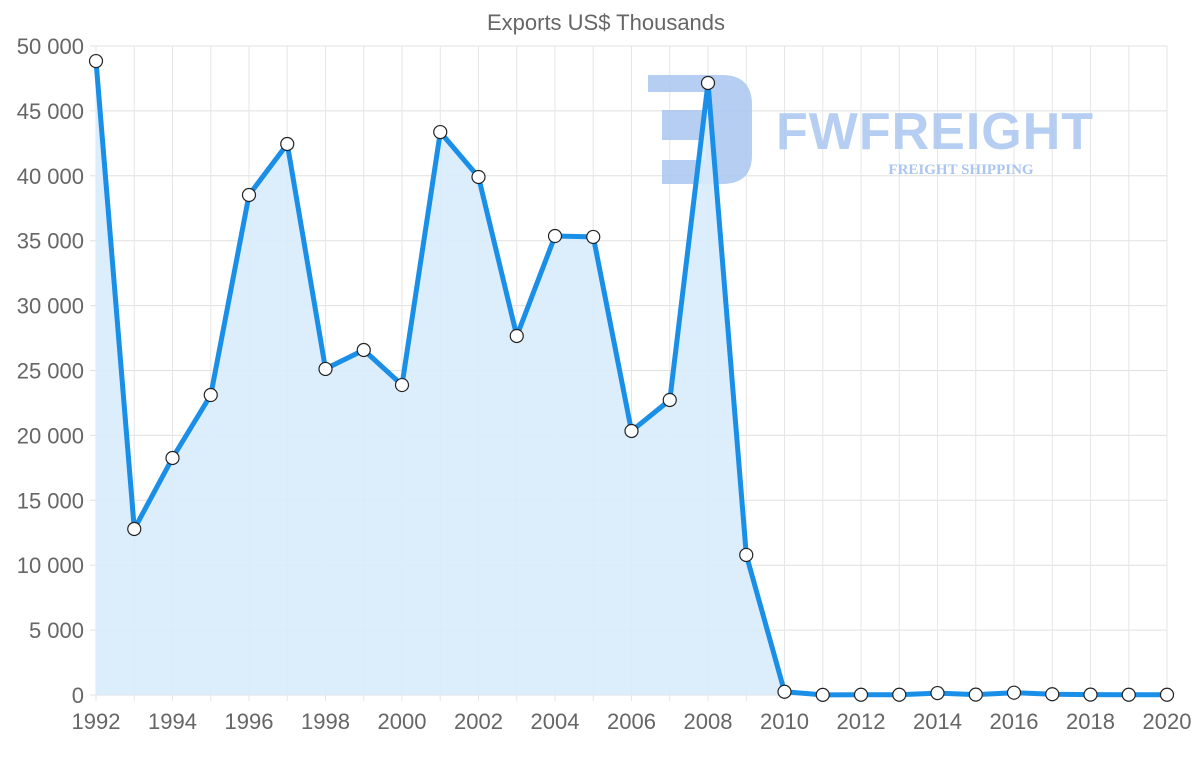  Describe the element at coordinates (50, 435) in the screenshot. I see `y-tick-label: 20 000` at that location.